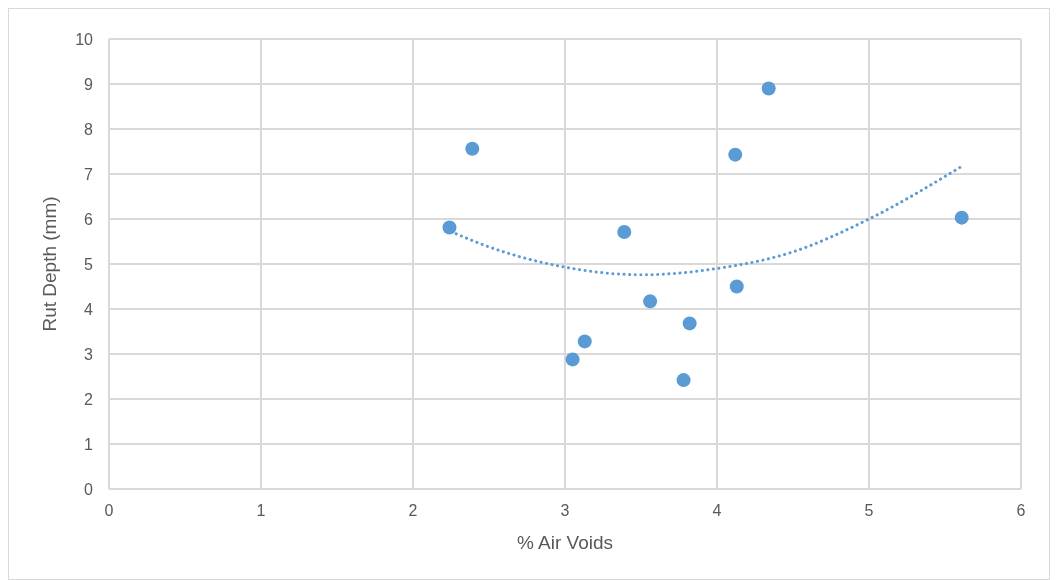 This screenshot has width=1058, height=580. Describe the element at coordinates (1021, 511) in the screenshot. I see `x-tick-label: 6` at that location.